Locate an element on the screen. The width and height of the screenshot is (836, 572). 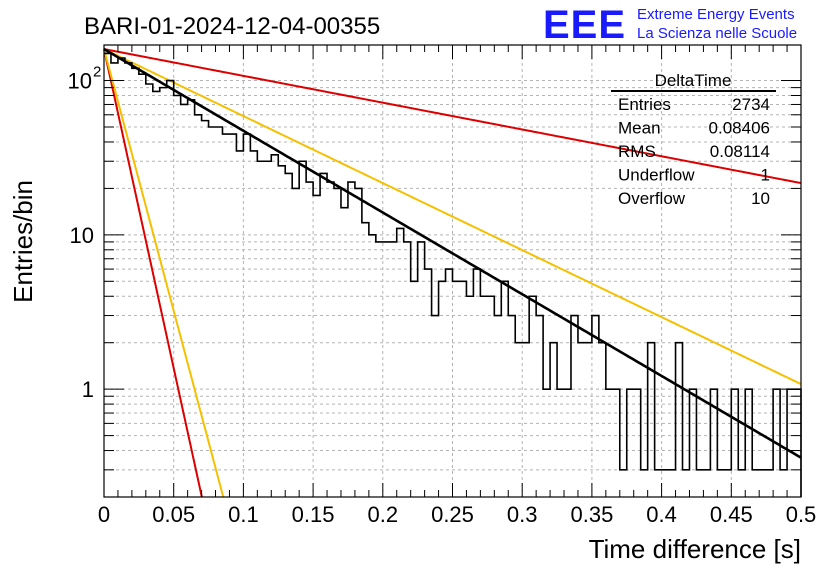
y-tick-label: 1 is located at coordinates (88, 389).